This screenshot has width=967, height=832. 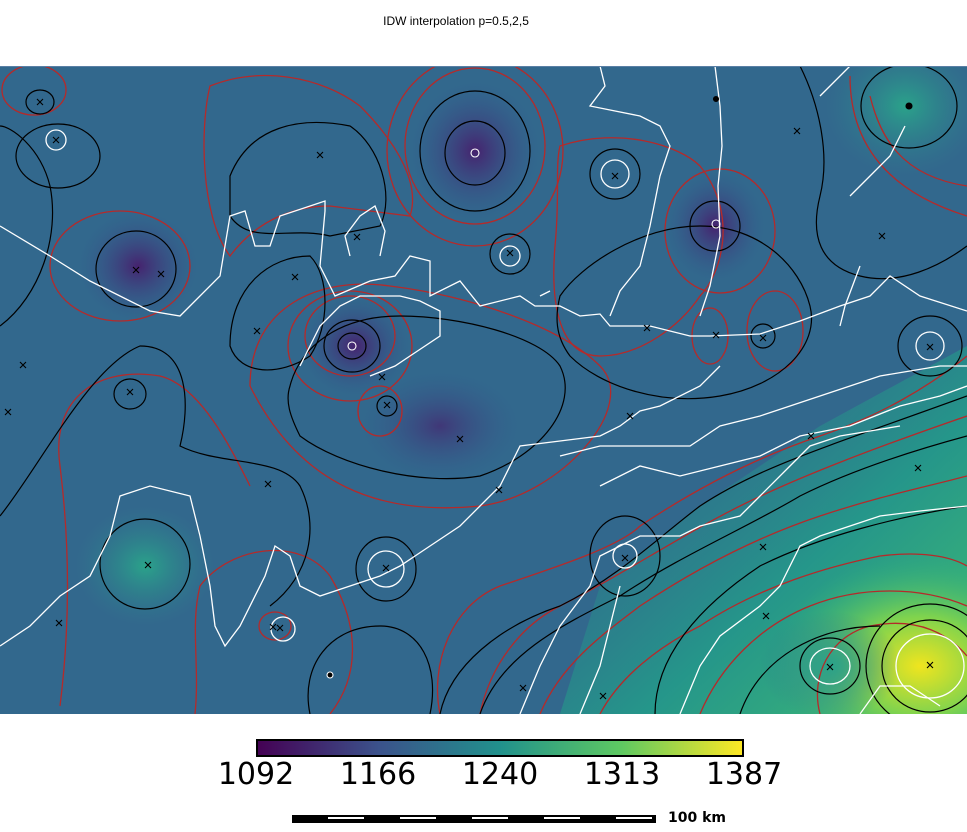 I want to click on colorbar-label-min: 1092, so click(x=256, y=774).